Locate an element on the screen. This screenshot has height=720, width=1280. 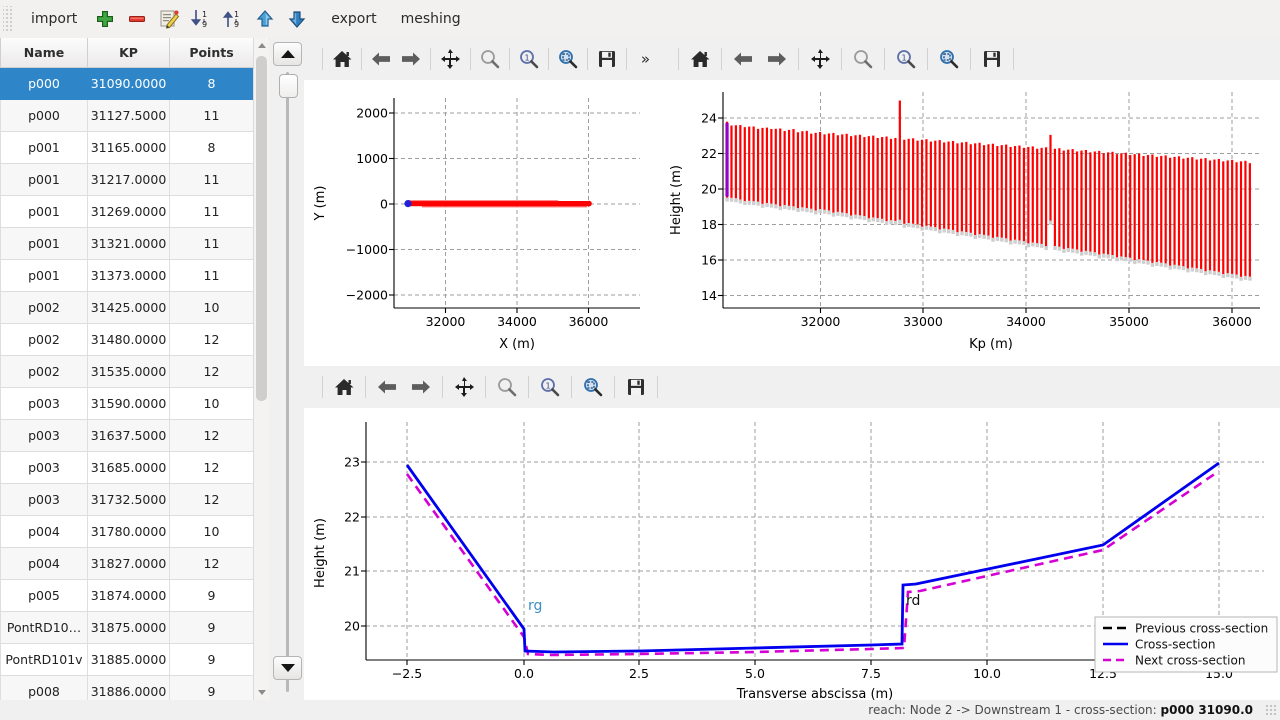
table-row: p000 31090.0000 8 is located at coordinates (126, 83).